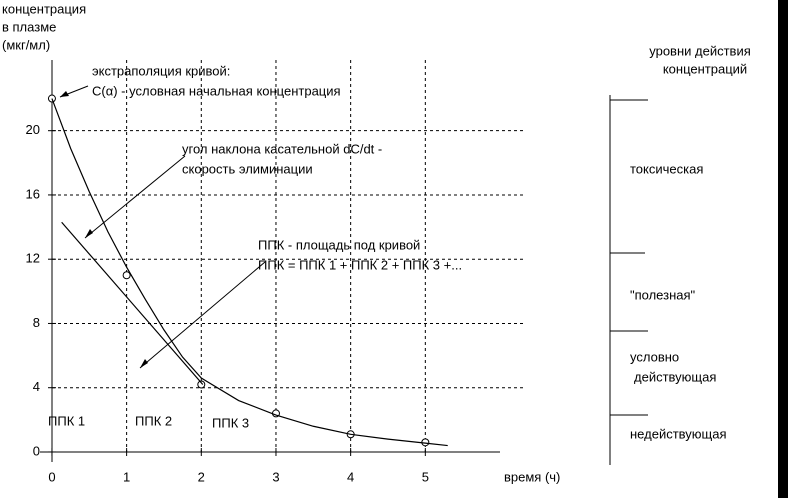 Image resolution: width=788 pixels, height=498 pixels. Describe the element at coordinates (532, 476) in the screenshot. I see `x-axis-label: время (ч)` at that location.